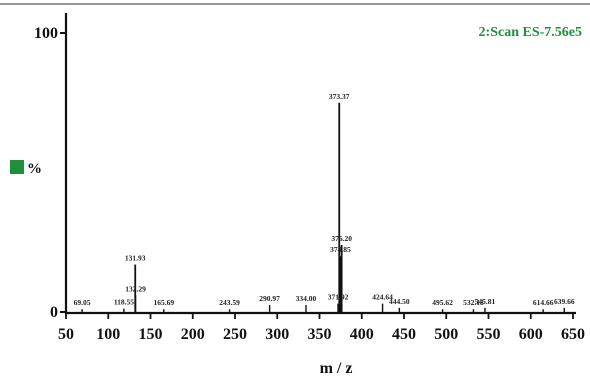 The image size is (590, 376). Describe the element at coordinates (124, 302) in the screenshot. I see `peak-label: 118.55` at that location.